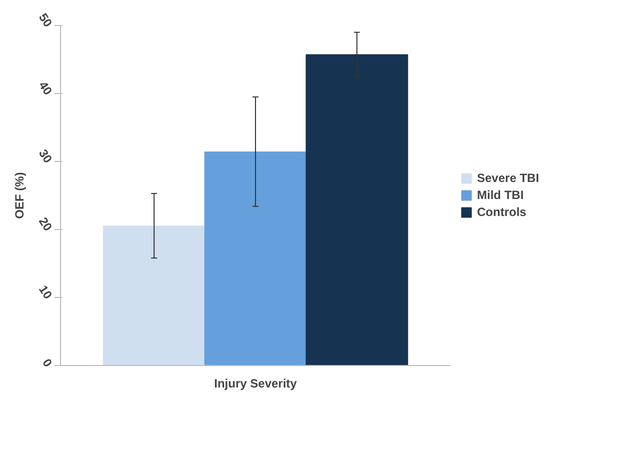 This screenshot has height=451, width=640. I want to click on y-tick-label: 10, so click(46, 292).